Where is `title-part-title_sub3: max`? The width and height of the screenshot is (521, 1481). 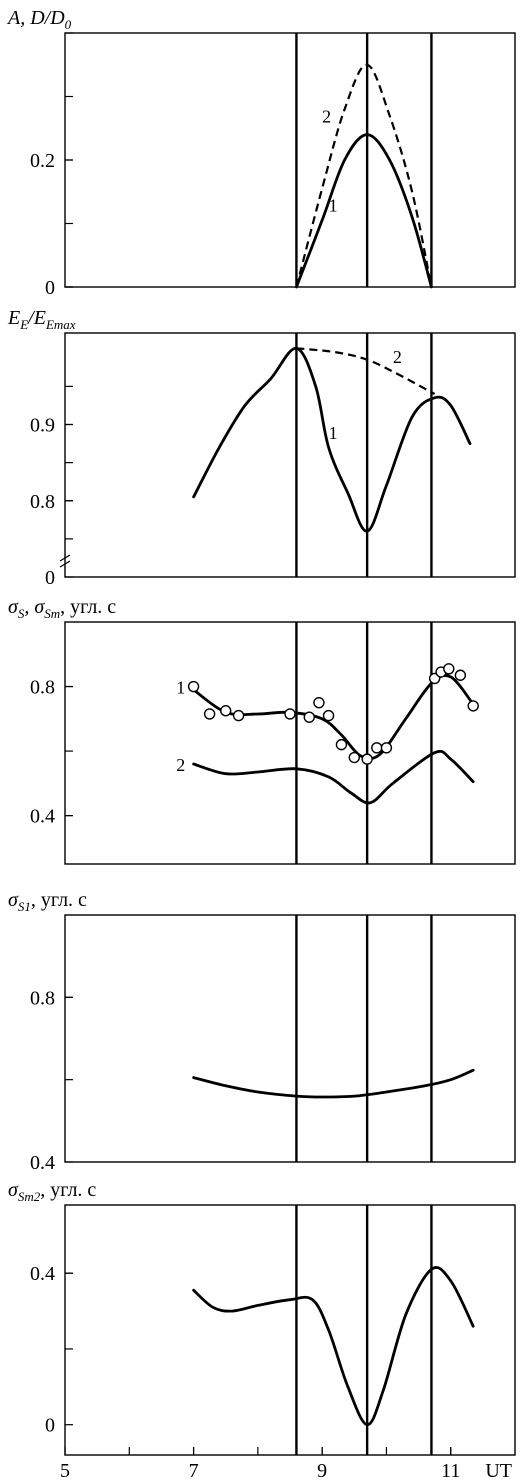
title-part-title_sub3: max is located at coordinates (65, 324).